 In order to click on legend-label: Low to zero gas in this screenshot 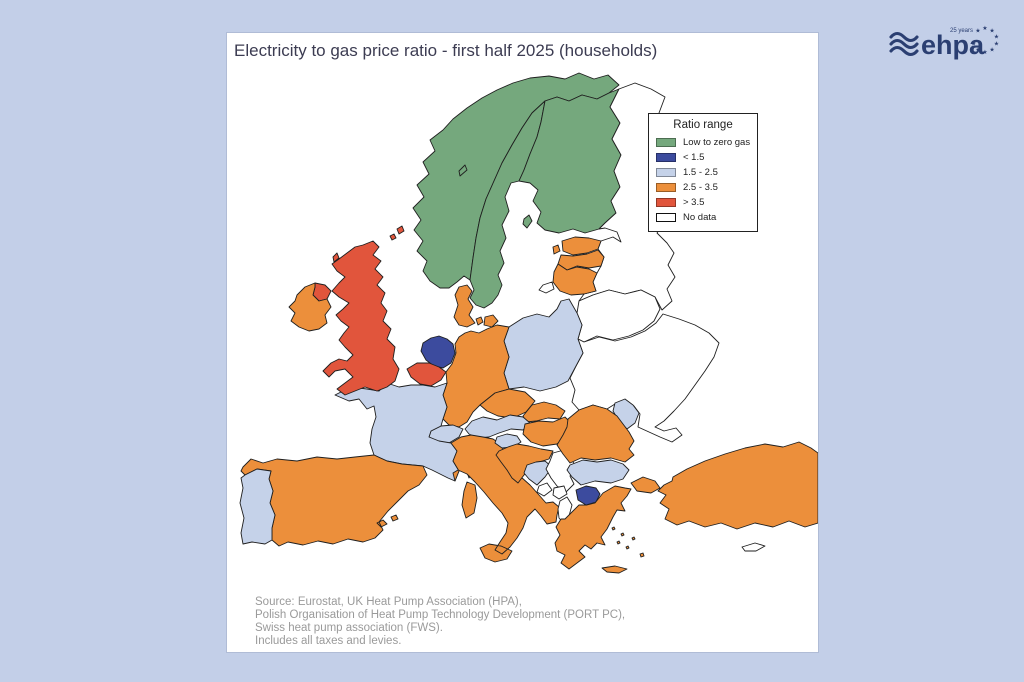, I will do `click(717, 142)`.